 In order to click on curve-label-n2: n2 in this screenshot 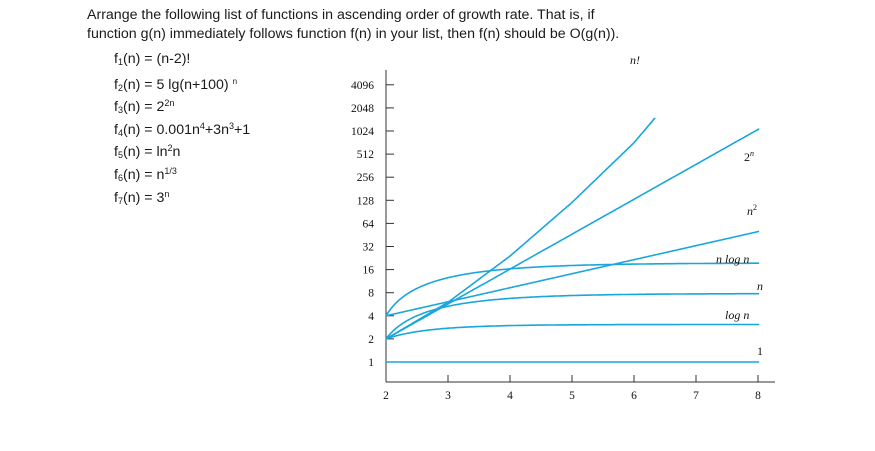, I will do `click(752, 210)`.